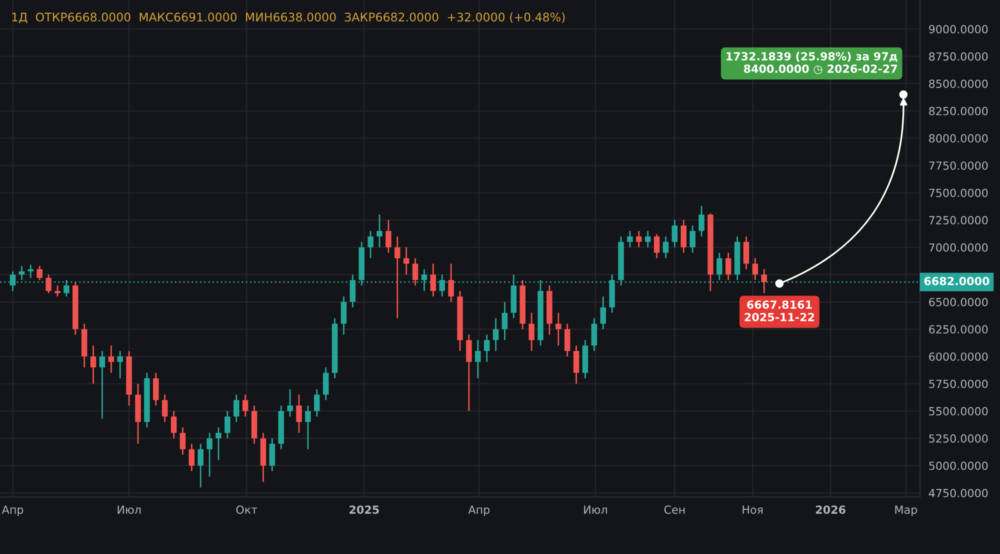 The image size is (1000, 554). Describe the element at coordinates (831, 509) in the screenshot. I see `x-tick-label: 2026` at that location.